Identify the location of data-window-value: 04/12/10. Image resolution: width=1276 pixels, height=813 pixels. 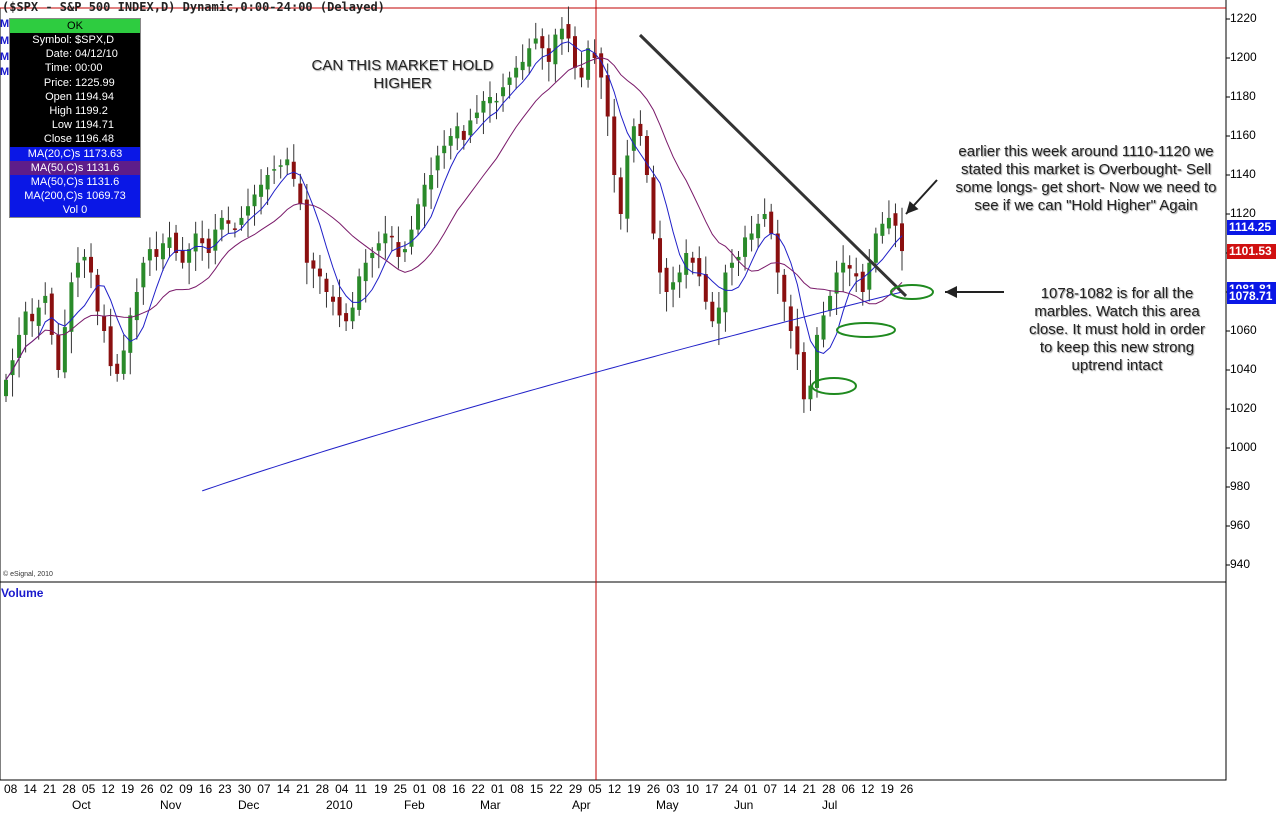
(96, 54).